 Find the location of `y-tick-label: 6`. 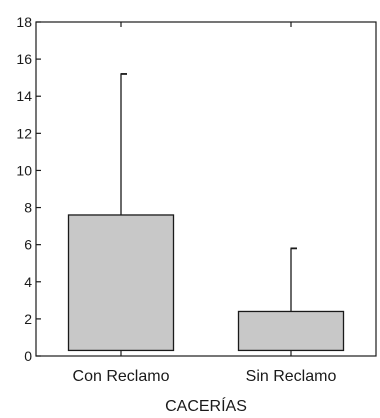

y-tick-label: 6 is located at coordinates (28, 245).